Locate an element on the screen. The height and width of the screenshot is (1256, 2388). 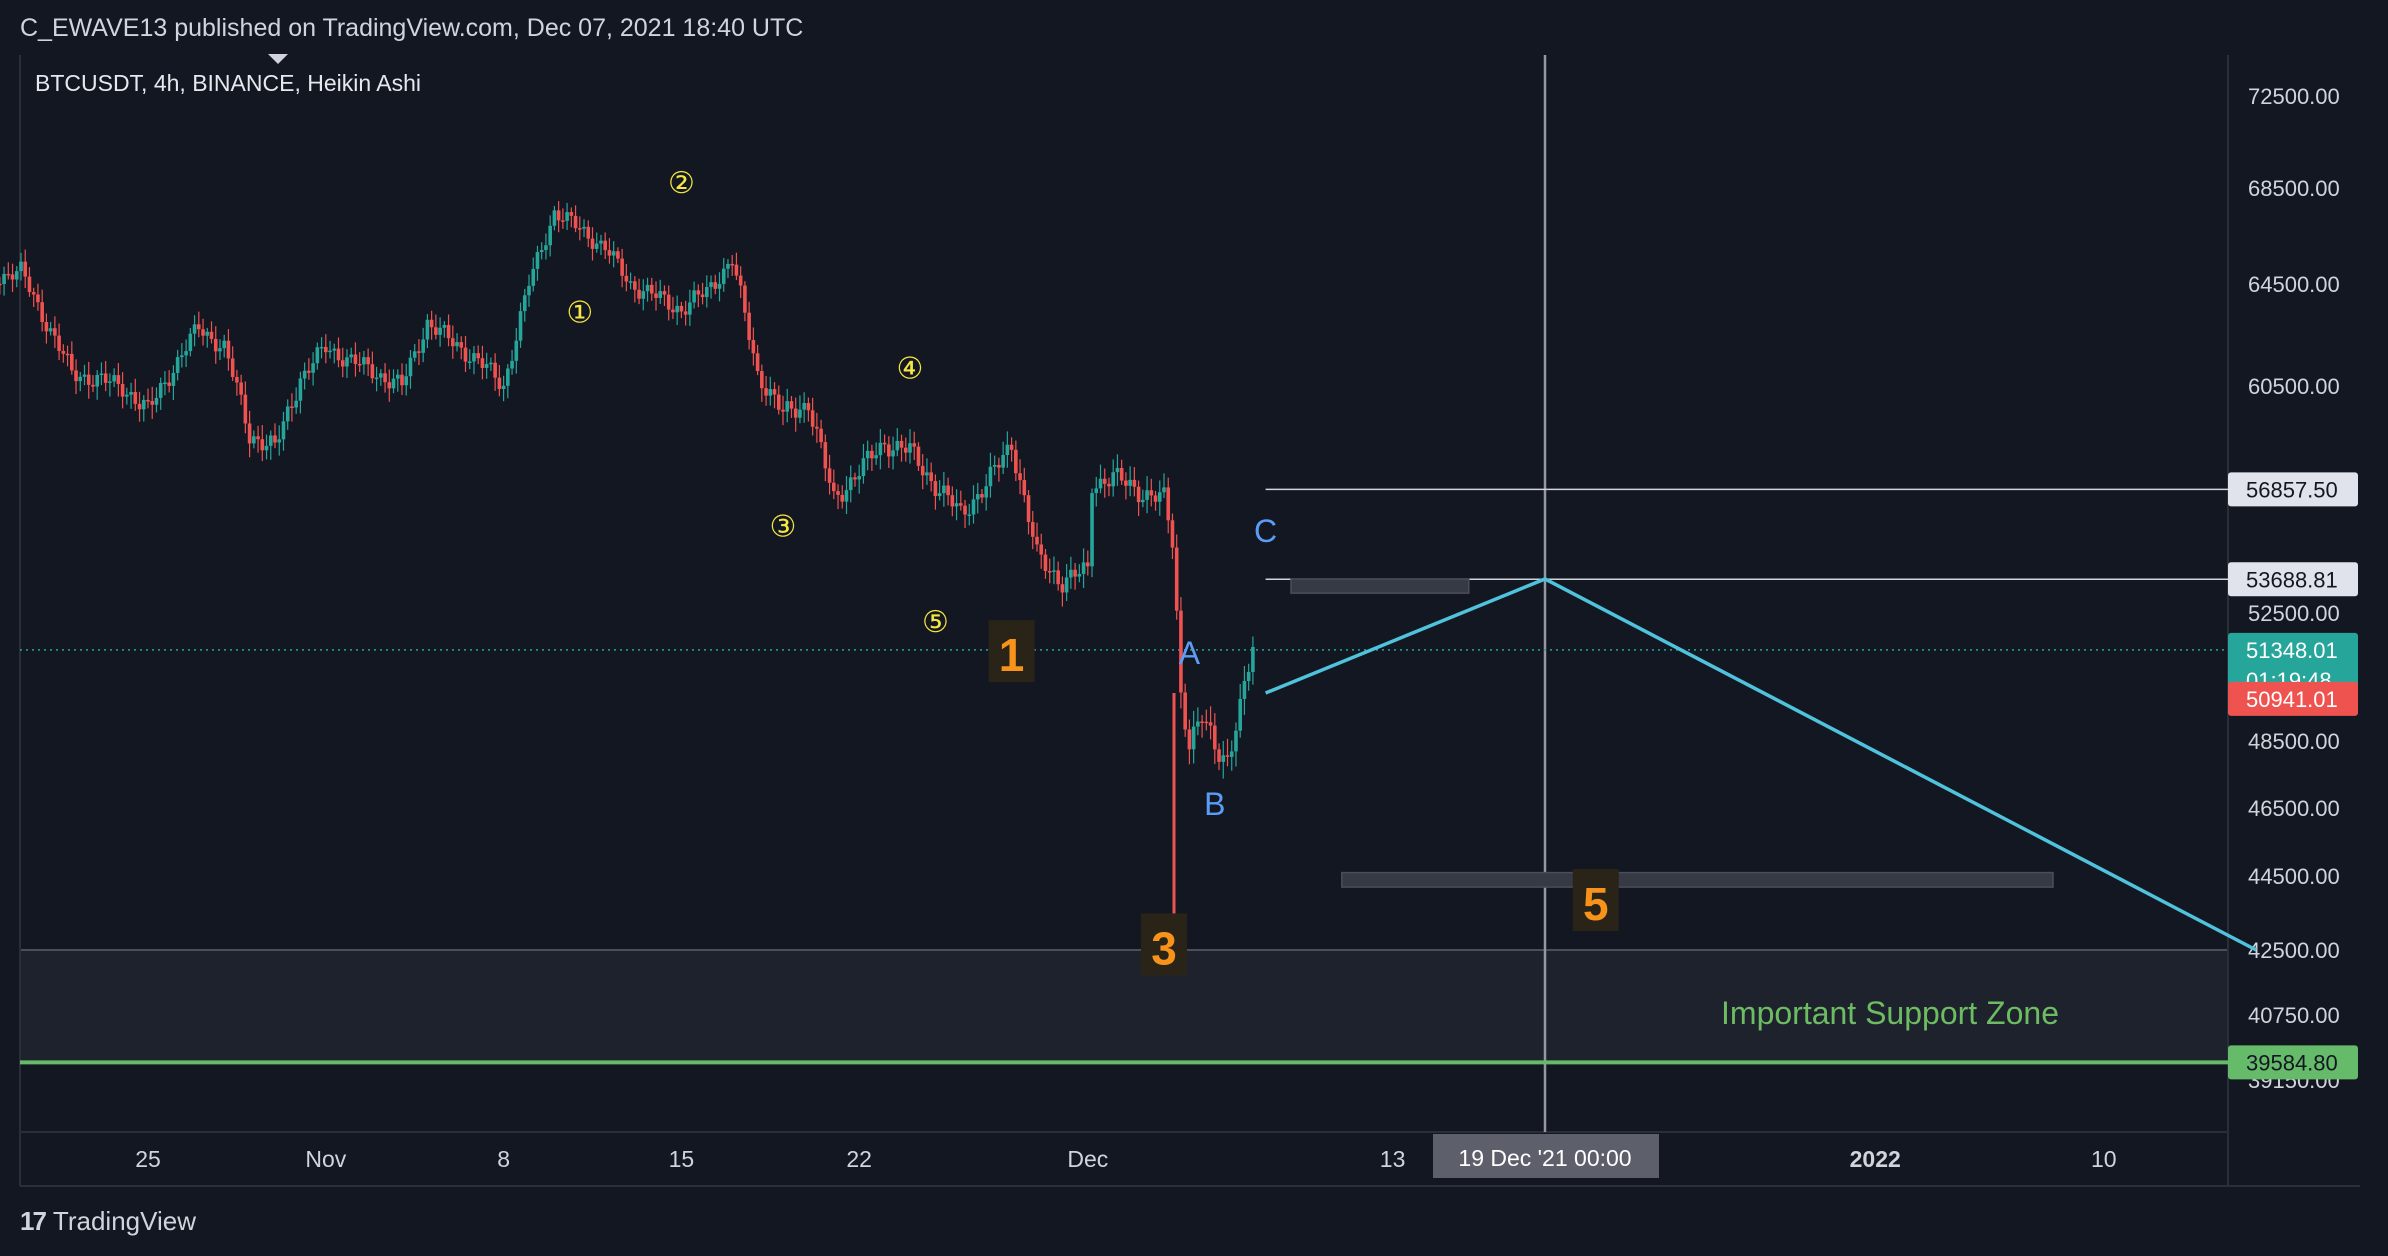
wave-label-major-box is located at coordinates (1595, 900).